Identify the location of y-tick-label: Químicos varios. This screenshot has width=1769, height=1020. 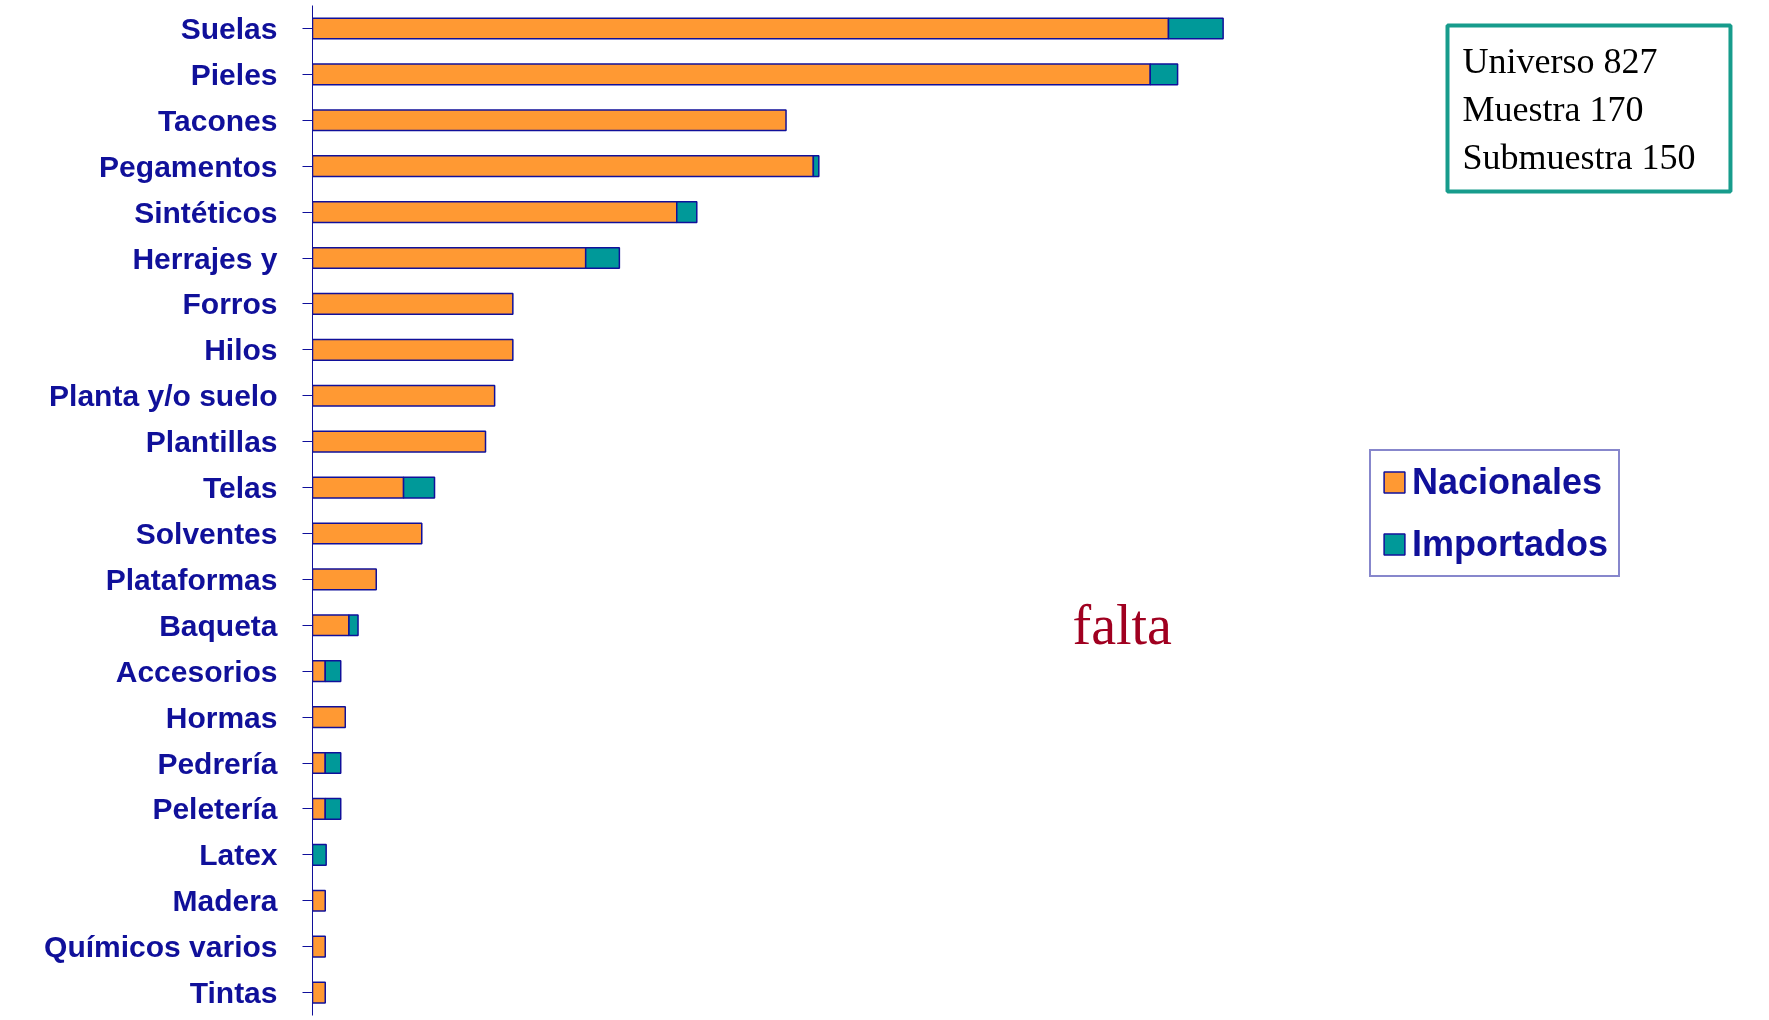
(161, 947).